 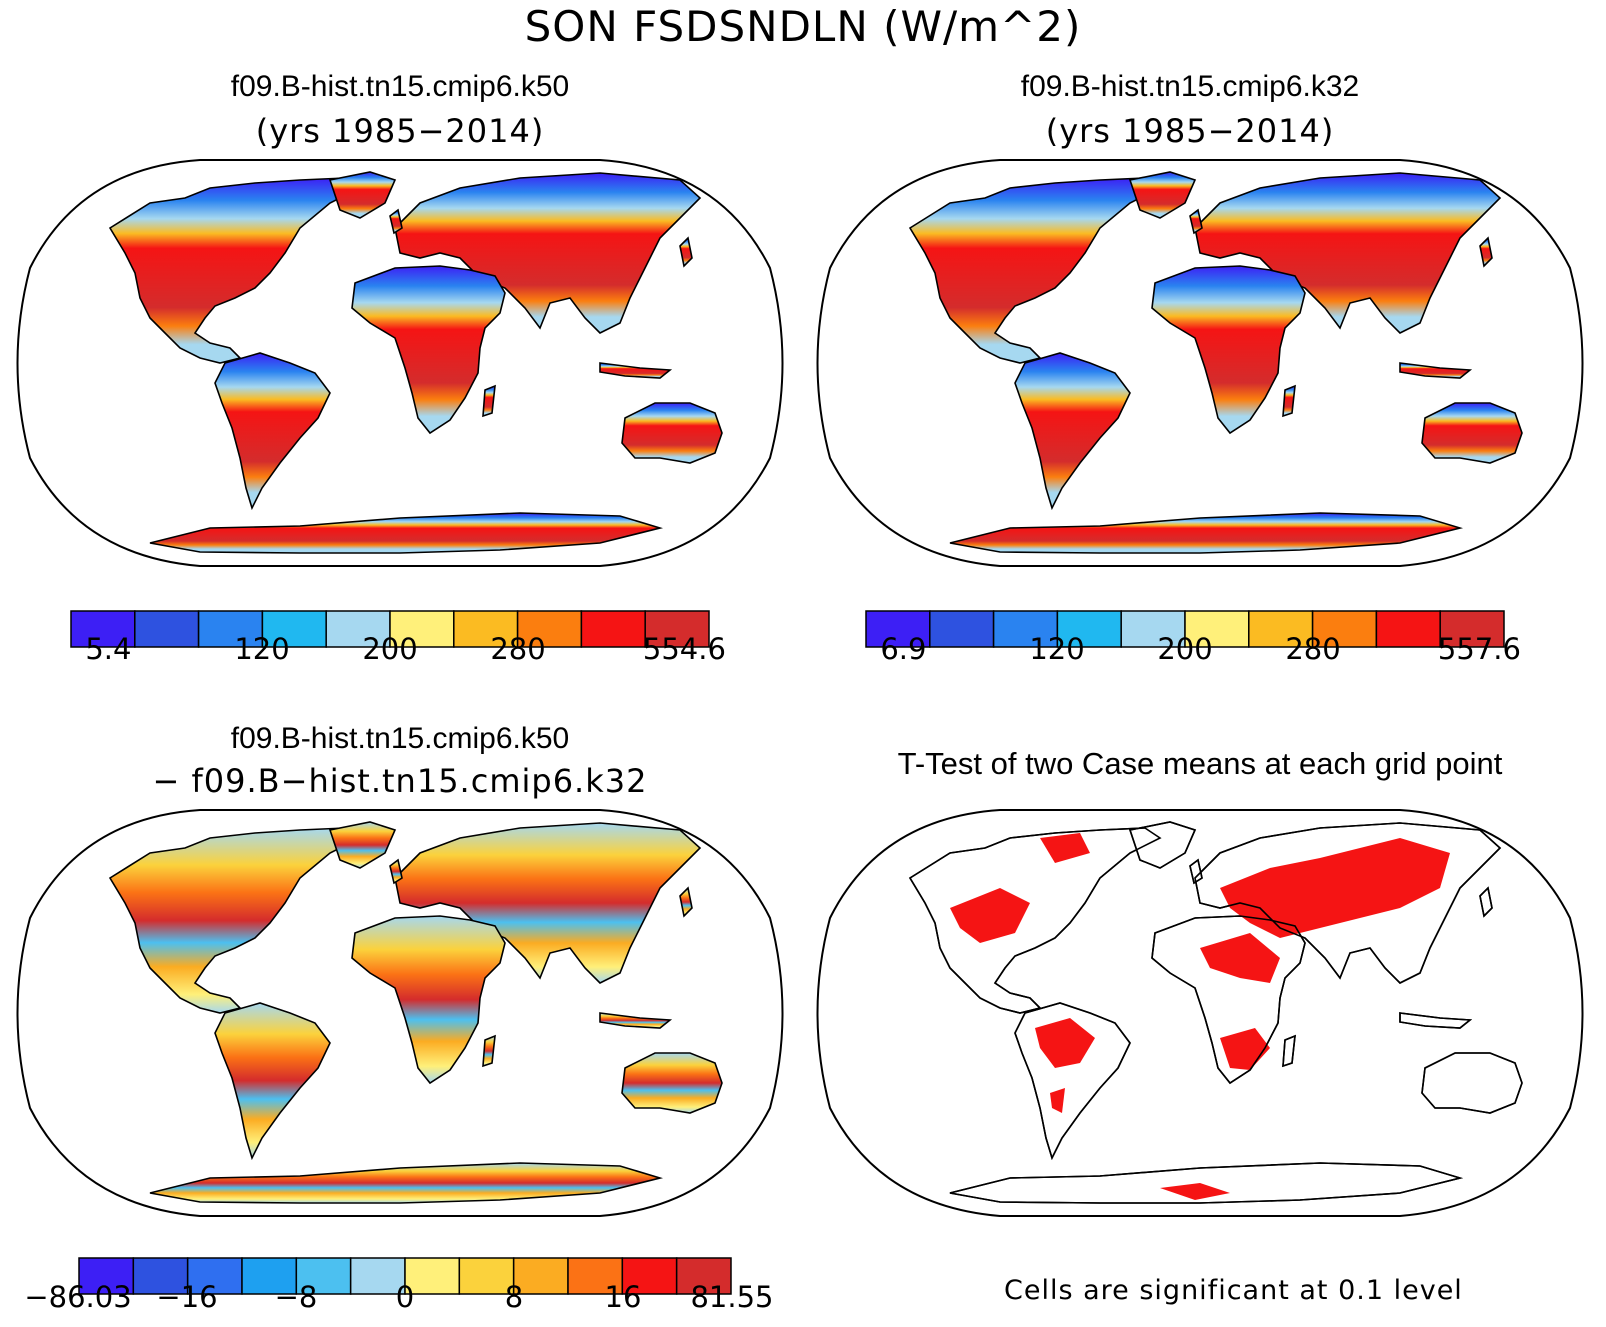 I want to click on panel-3-map, so click(x=400, y=1013).